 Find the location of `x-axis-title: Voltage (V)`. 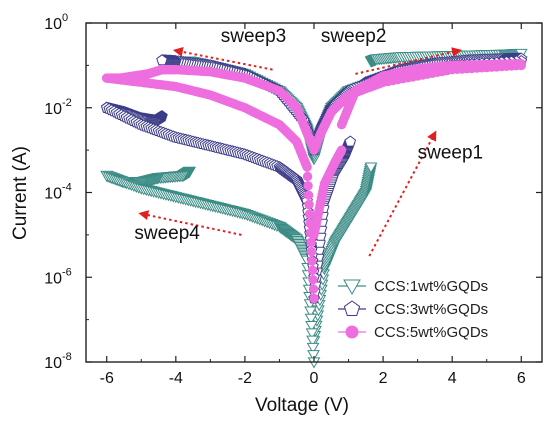

x-axis-title: Voltage (V) is located at coordinates (302, 405).